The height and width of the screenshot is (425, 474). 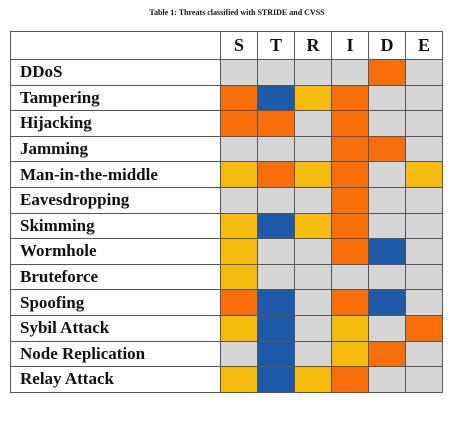 I want to click on threat-name: Relay Attack, so click(x=115, y=379).